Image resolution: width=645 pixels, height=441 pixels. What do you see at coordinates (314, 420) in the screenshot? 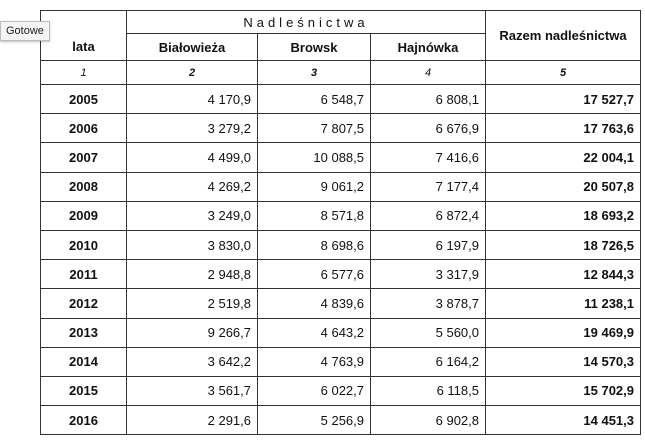
I see `value-cell: 5 256,9` at bounding box center [314, 420].